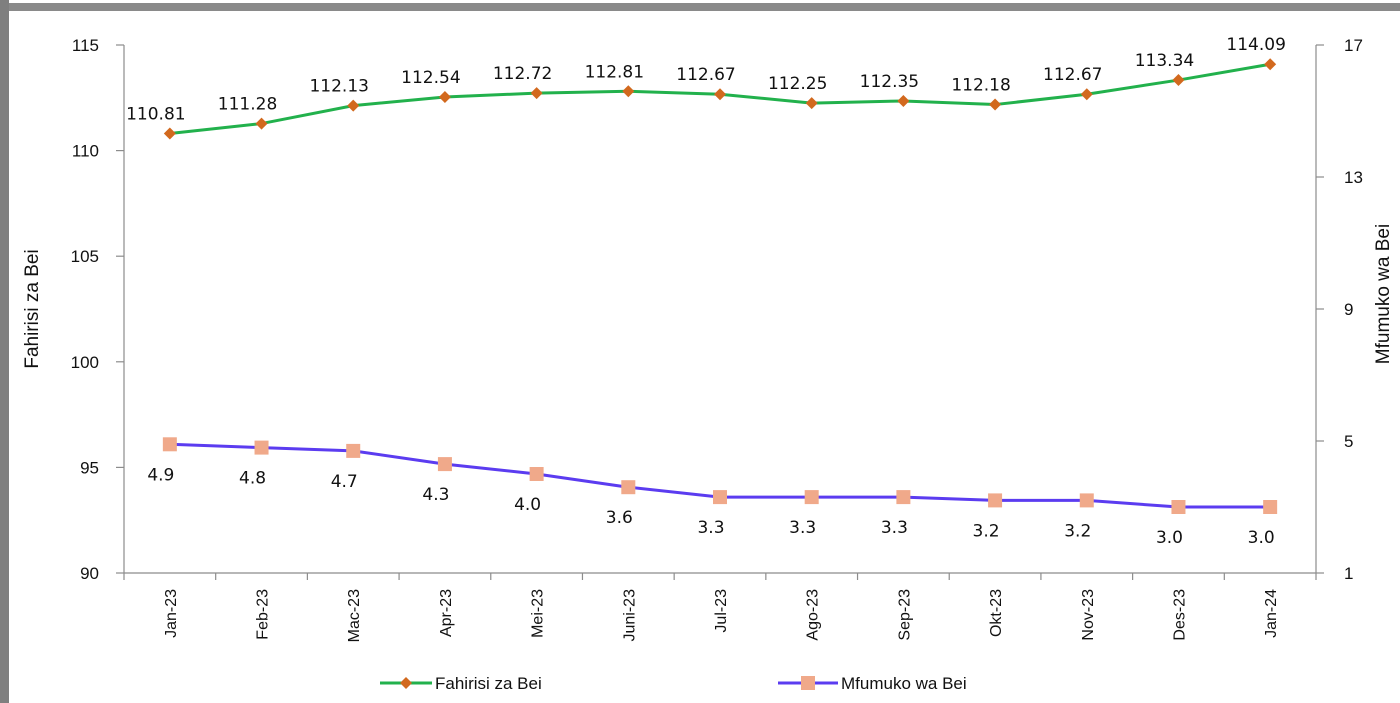 The image size is (1400, 703). Describe the element at coordinates (85, 151) in the screenshot. I see `y-left-tick-label: 110` at that location.